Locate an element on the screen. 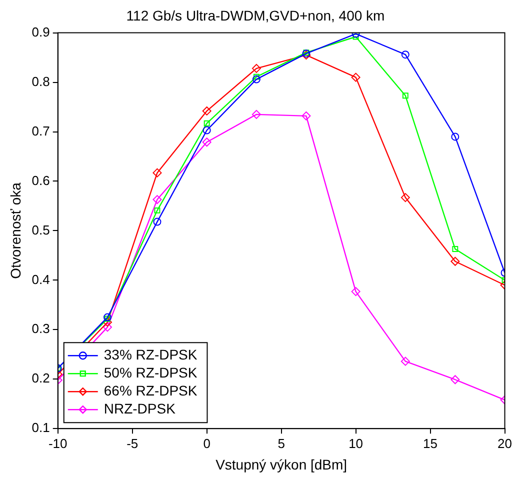  y-tick-label: 0.8 is located at coordinates (41, 81).